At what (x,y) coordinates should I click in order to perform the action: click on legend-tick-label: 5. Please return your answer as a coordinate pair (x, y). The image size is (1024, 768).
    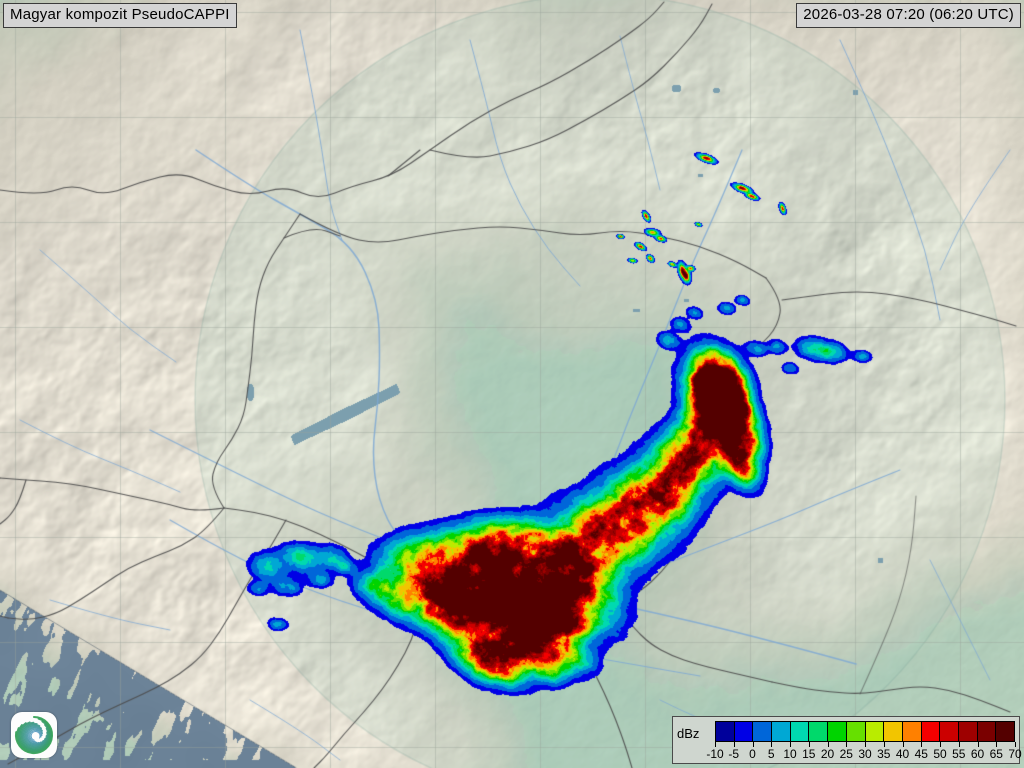
    Looking at the image, I should click on (771, 754).